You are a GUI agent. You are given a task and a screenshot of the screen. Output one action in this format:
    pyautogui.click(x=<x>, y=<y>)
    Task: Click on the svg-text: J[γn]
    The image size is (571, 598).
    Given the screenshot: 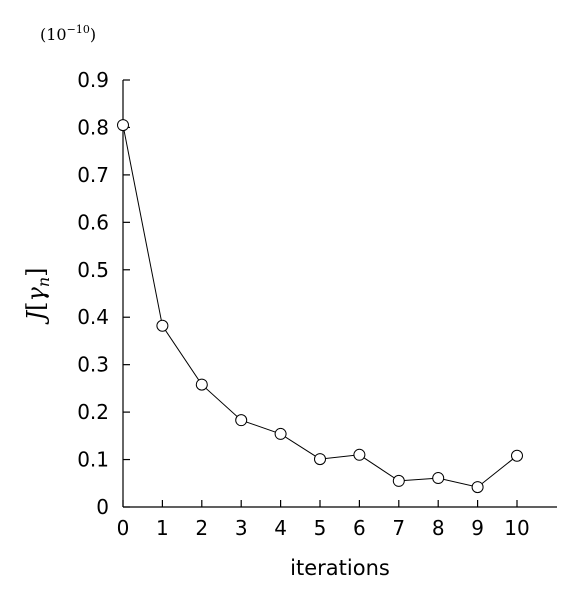 What is the action you would take?
    pyautogui.click(x=37, y=296)
    